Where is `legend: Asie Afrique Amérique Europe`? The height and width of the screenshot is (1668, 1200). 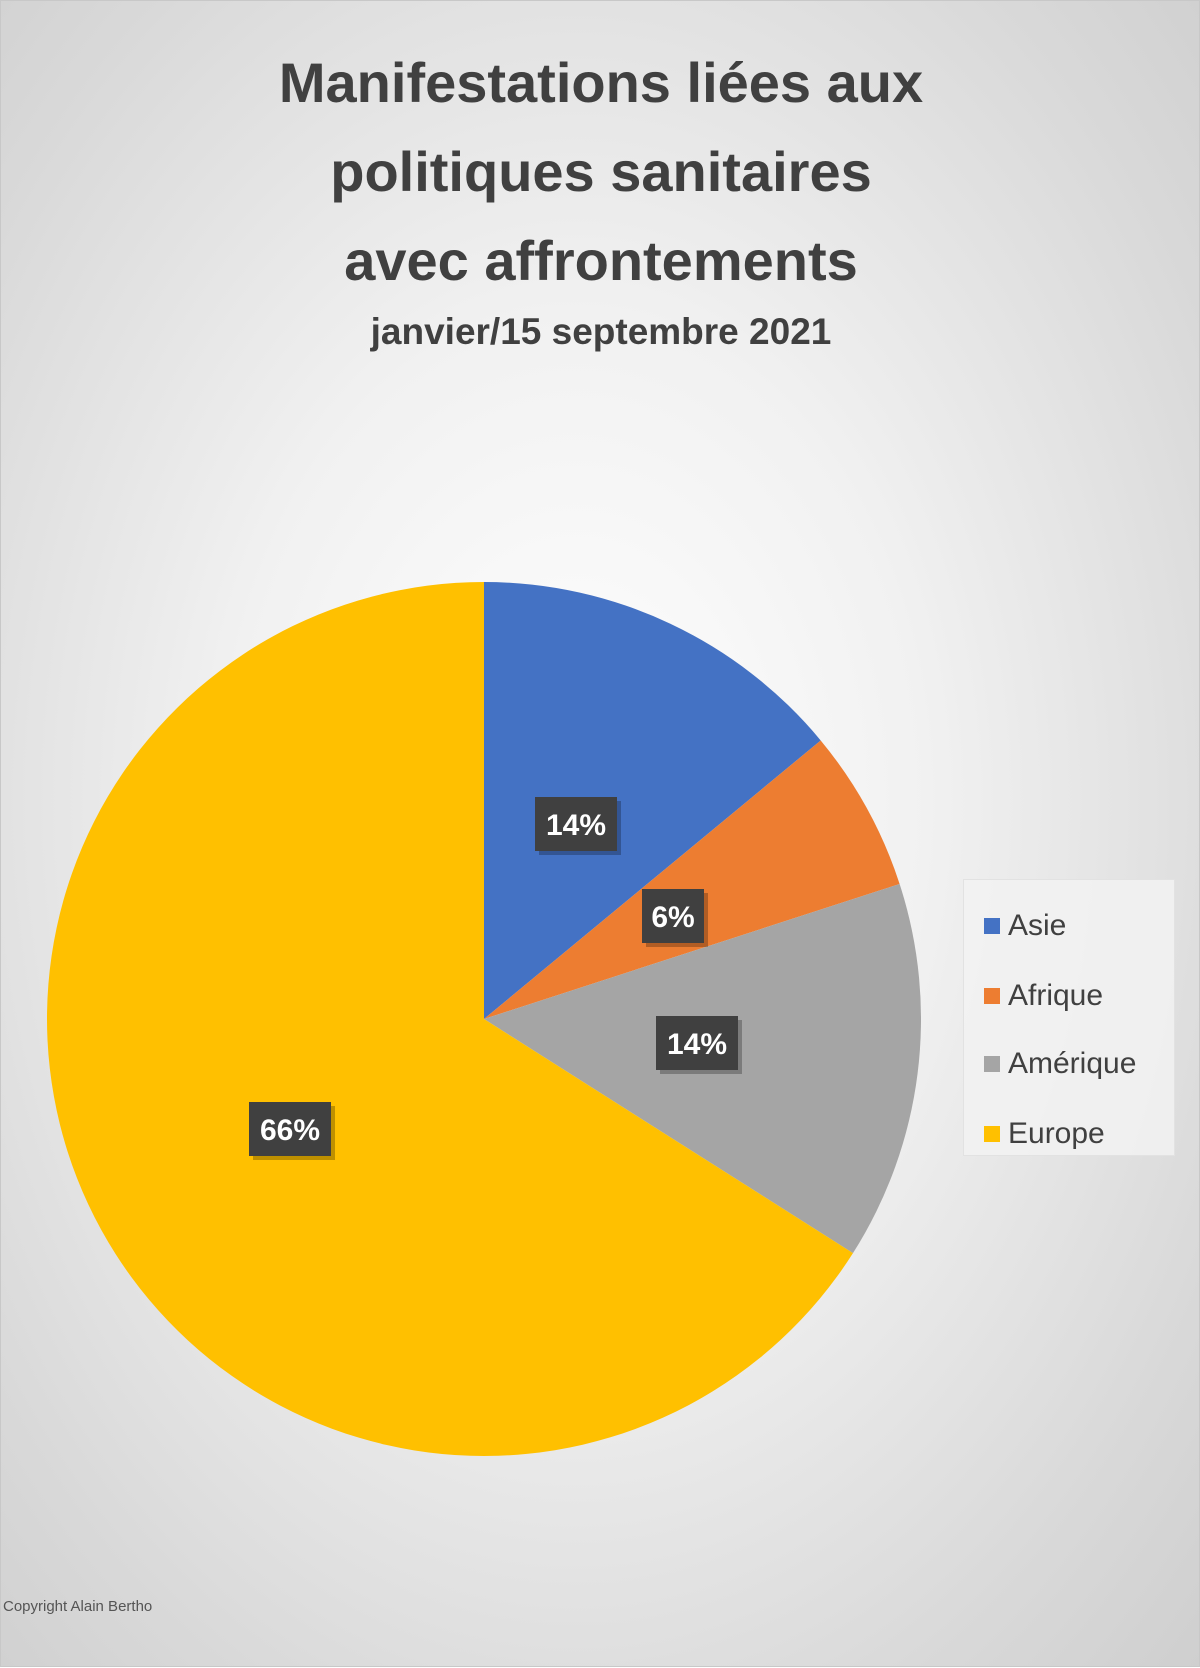
legend: Asie Afrique Amérique Europe is located at coordinates (1069, 1017).